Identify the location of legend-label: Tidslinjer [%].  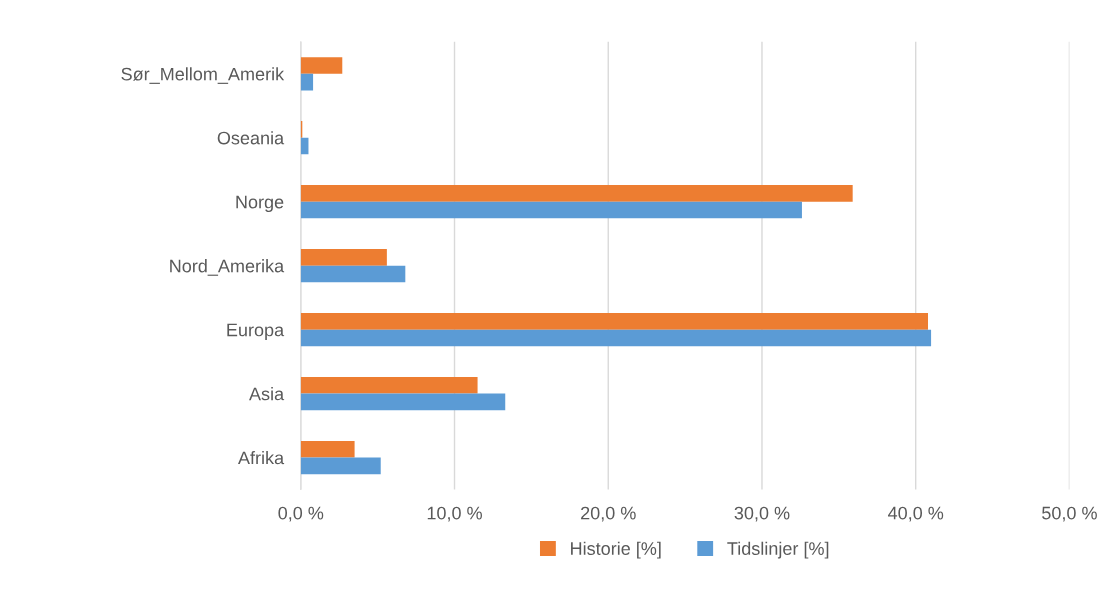
(778, 550).